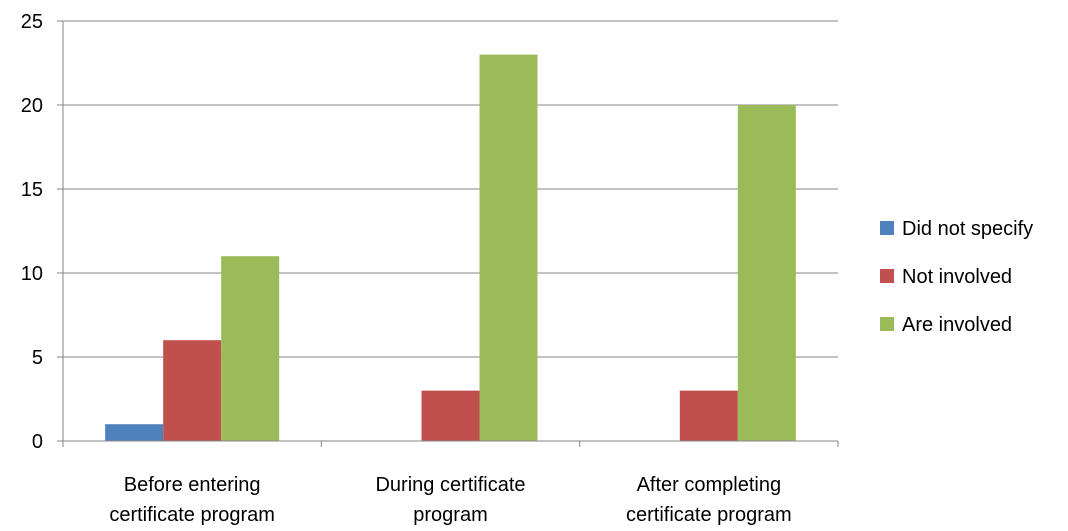 This screenshot has width=1068, height=531. Describe the element at coordinates (192, 485) in the screenshot. I see `x-category-label: Before entering` at that location.